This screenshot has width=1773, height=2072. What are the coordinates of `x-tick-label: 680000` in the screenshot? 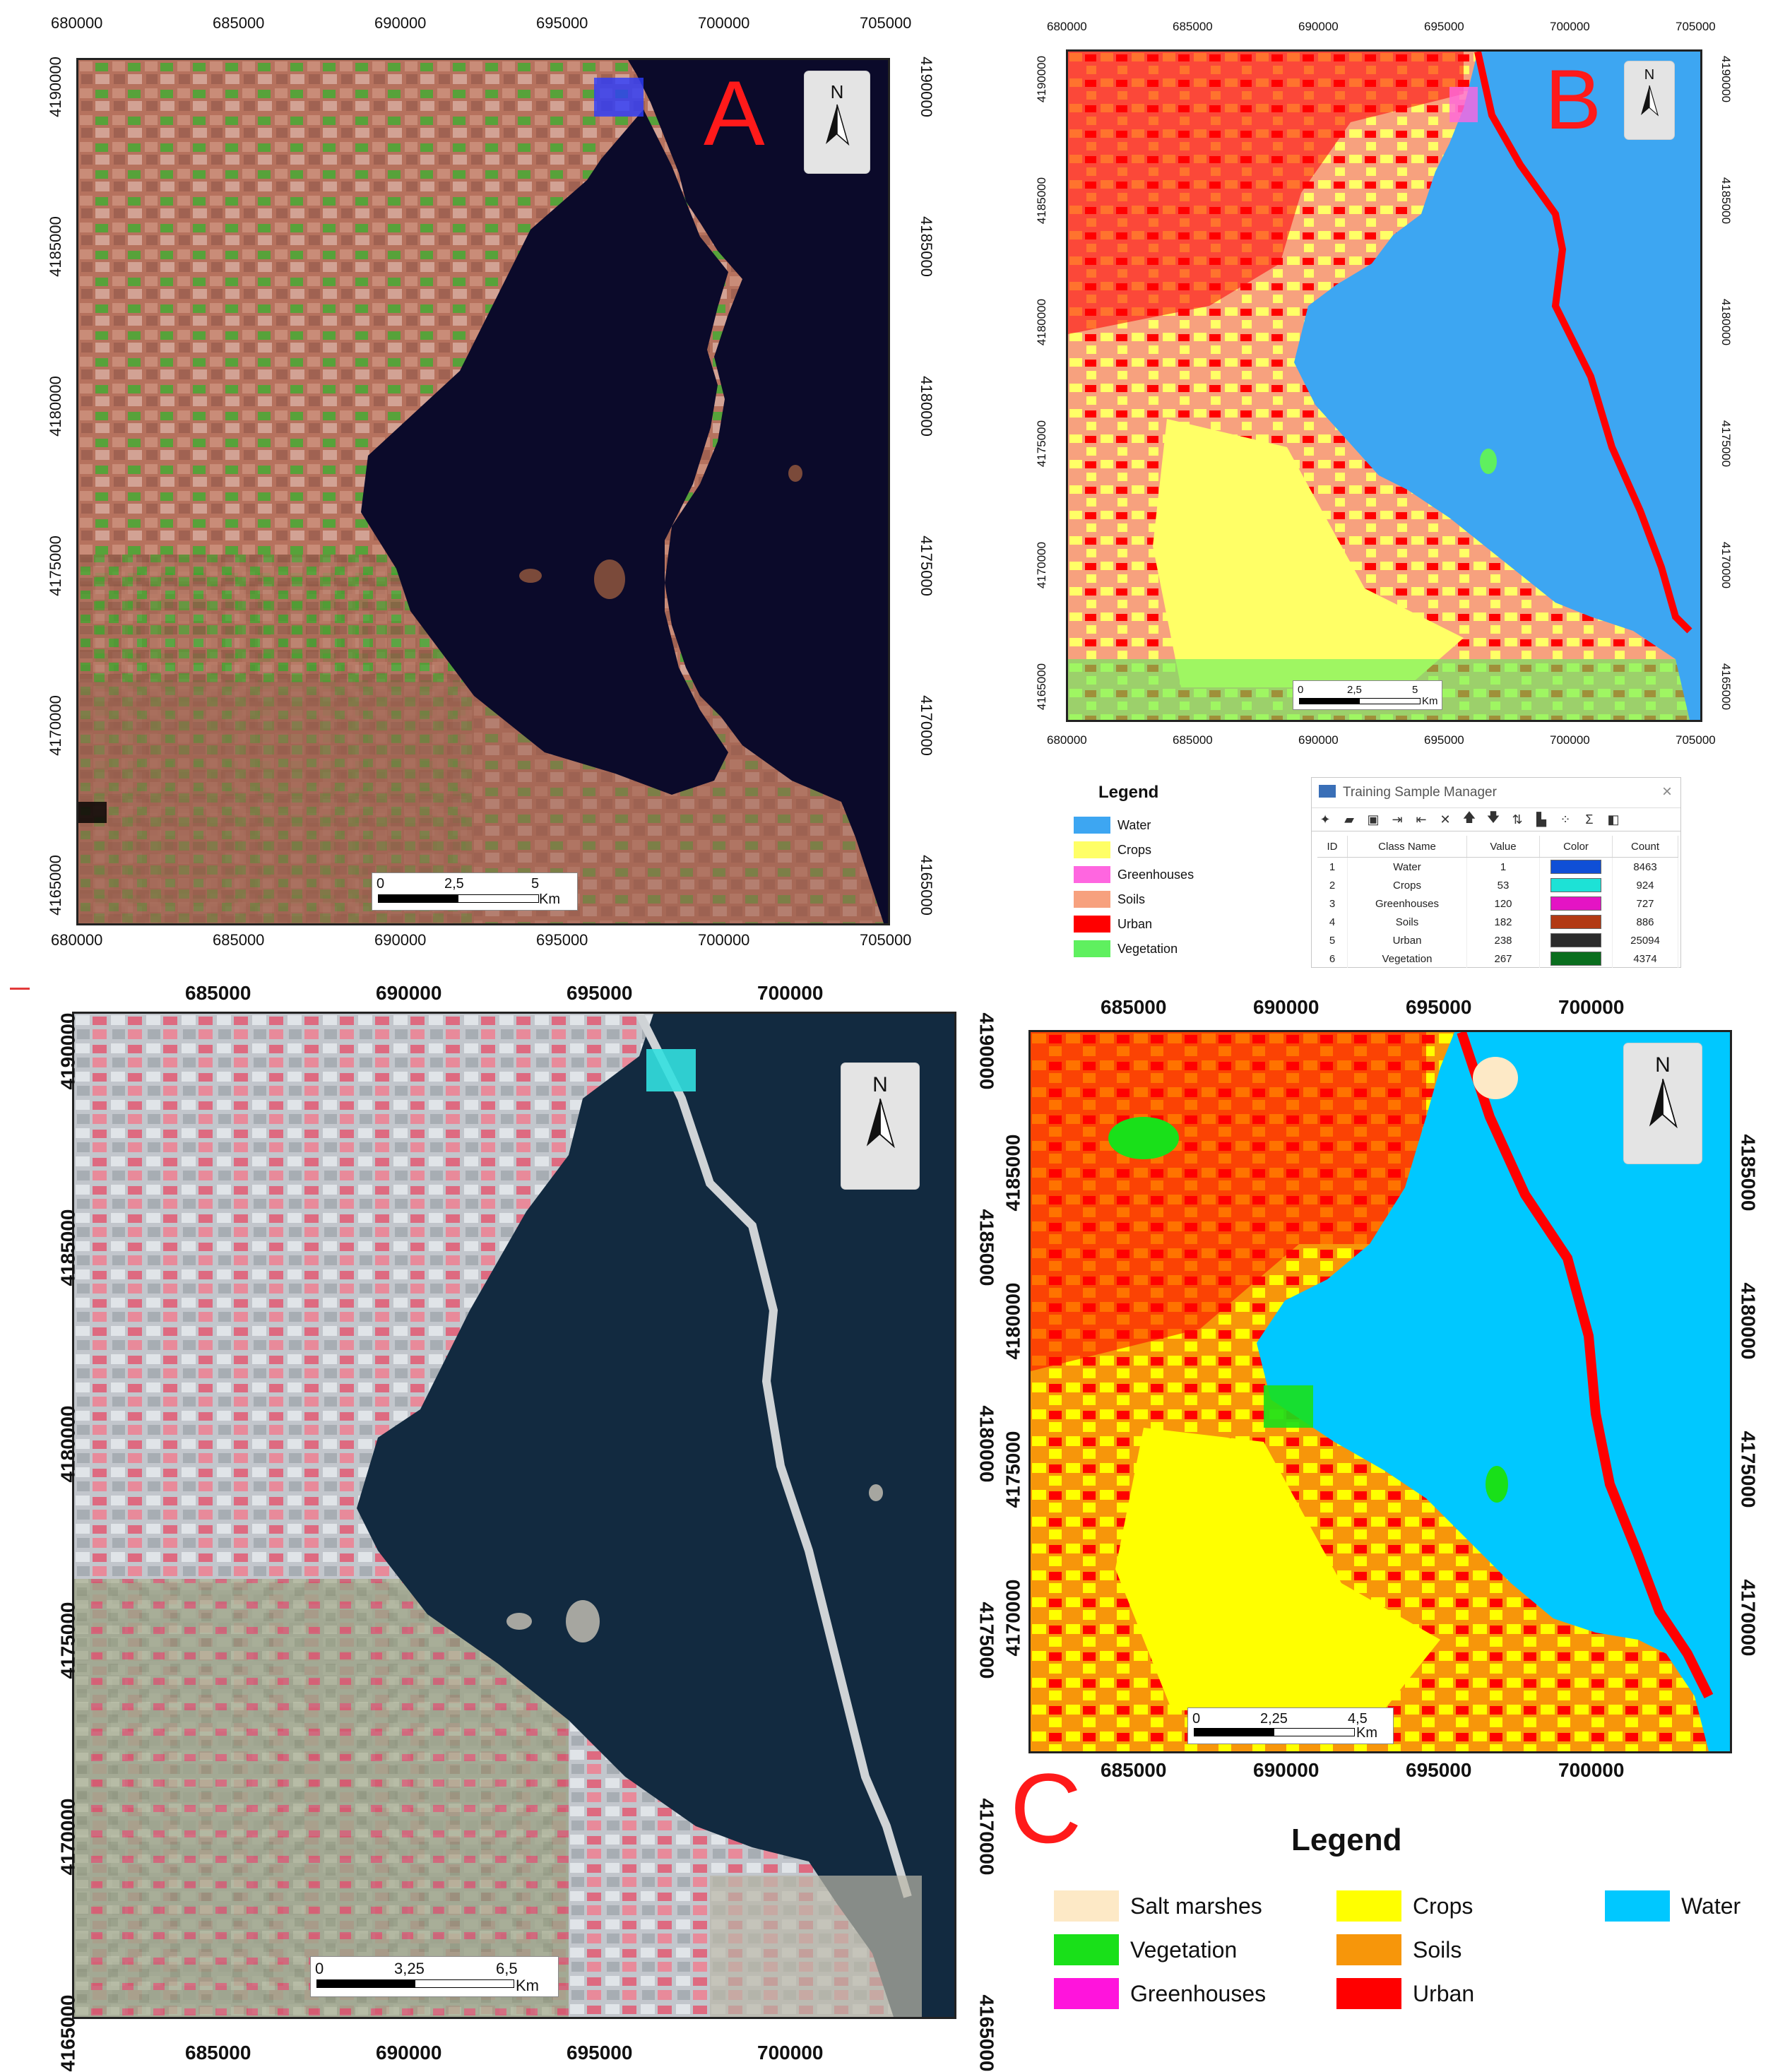 It's located at (1067, 740).